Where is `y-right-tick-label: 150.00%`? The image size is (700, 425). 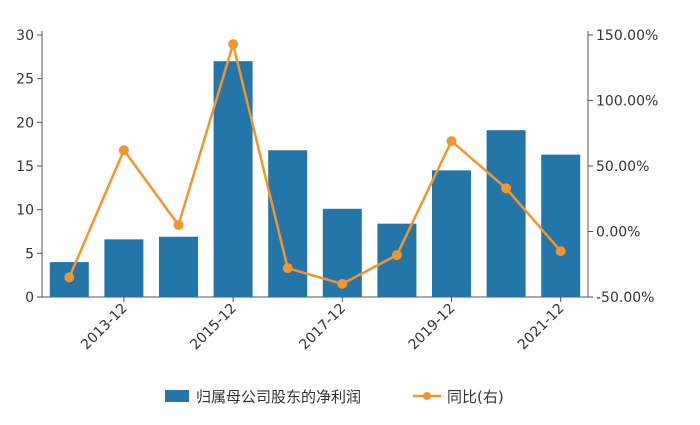
y-right-tick-label: 150.00% is located at coordinates (627, 36).